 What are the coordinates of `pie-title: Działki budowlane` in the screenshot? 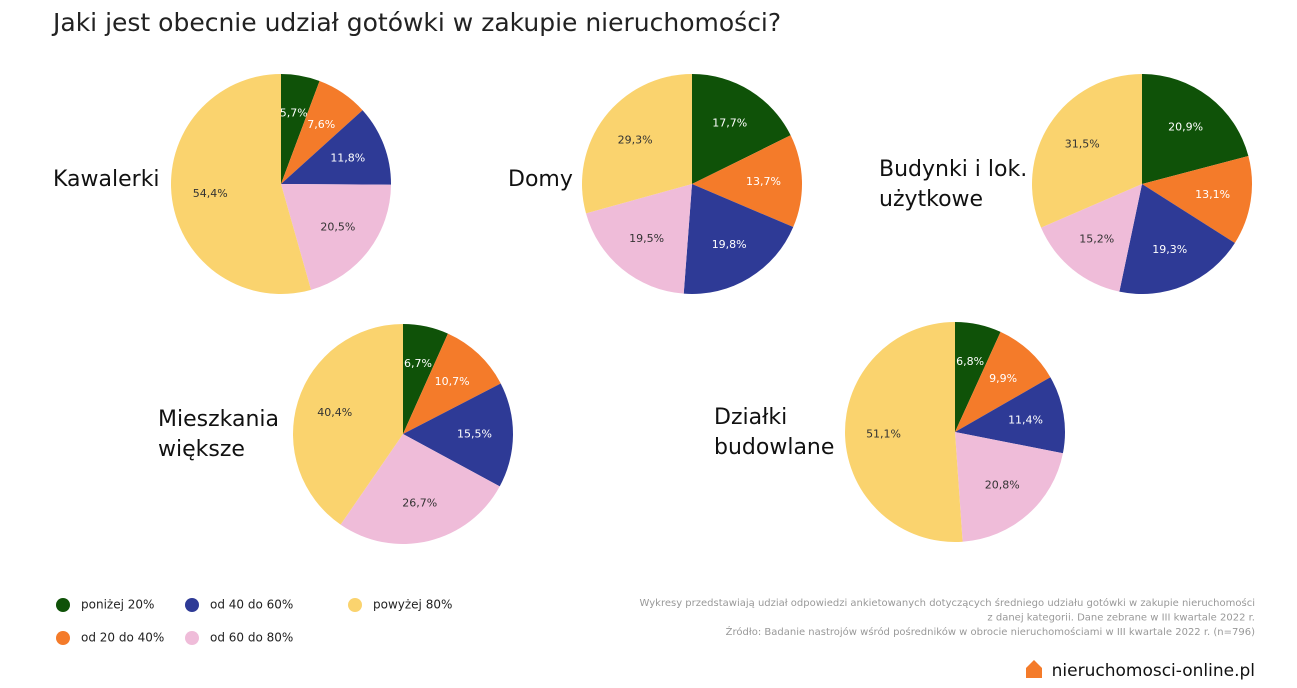 It's located at (774, 432).